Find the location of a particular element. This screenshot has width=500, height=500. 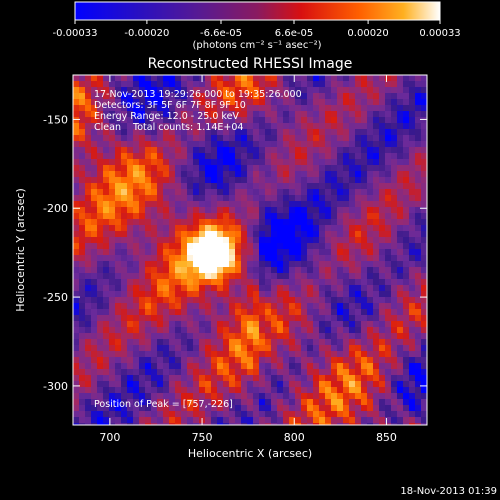

annotation-peak: Position of Peak = [757,-226] is located at coordinates (163, 404).